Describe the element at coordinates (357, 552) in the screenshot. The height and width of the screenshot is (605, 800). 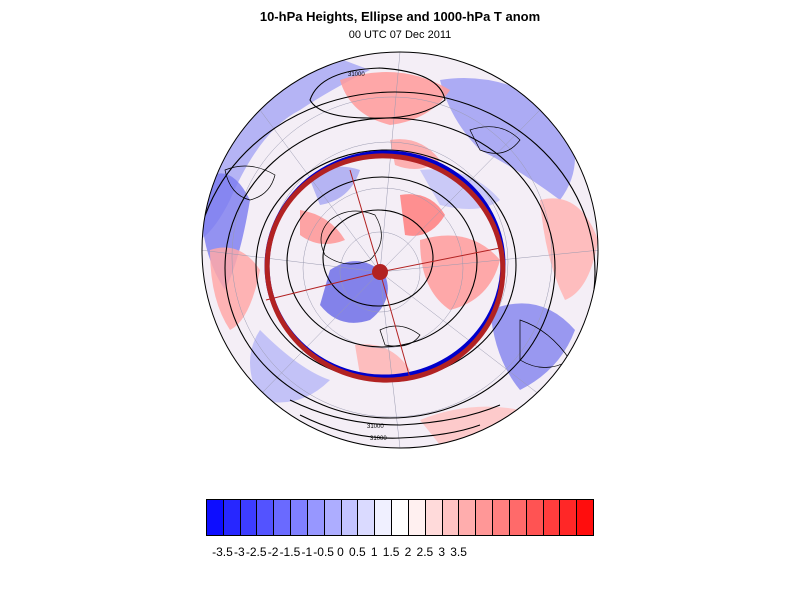
I see `colorbar-tick-label: 0.5` at that location.